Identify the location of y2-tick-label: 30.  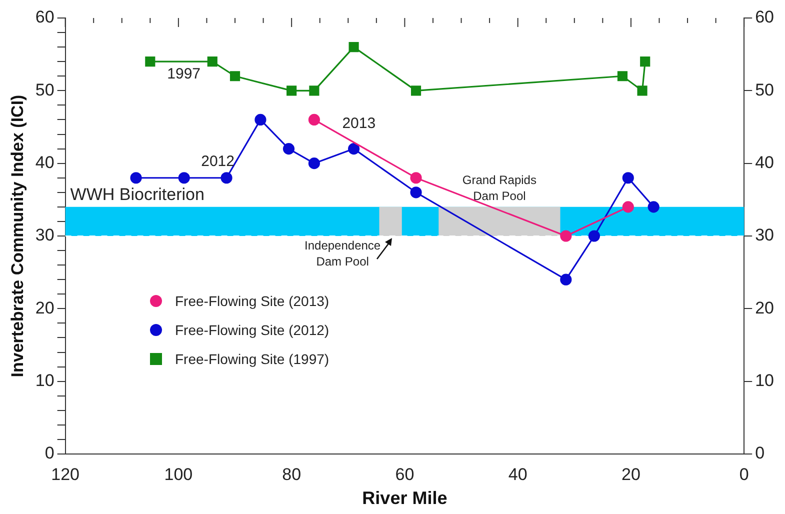
(764, 235).